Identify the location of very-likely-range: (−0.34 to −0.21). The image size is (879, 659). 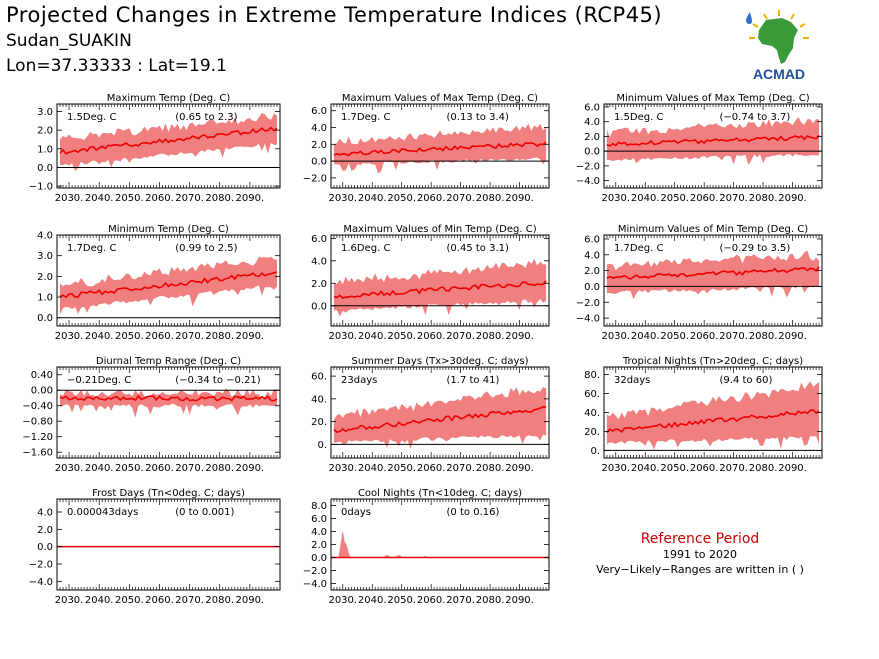
(218, 380).